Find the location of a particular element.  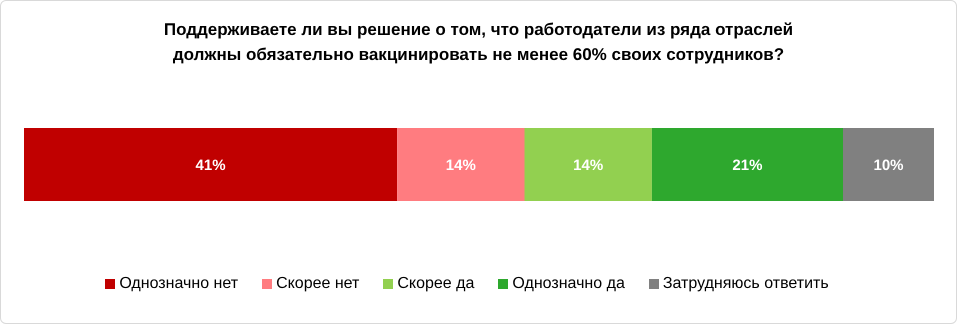

legend-label: Однозначно нет is located at coordinates (178, 283).